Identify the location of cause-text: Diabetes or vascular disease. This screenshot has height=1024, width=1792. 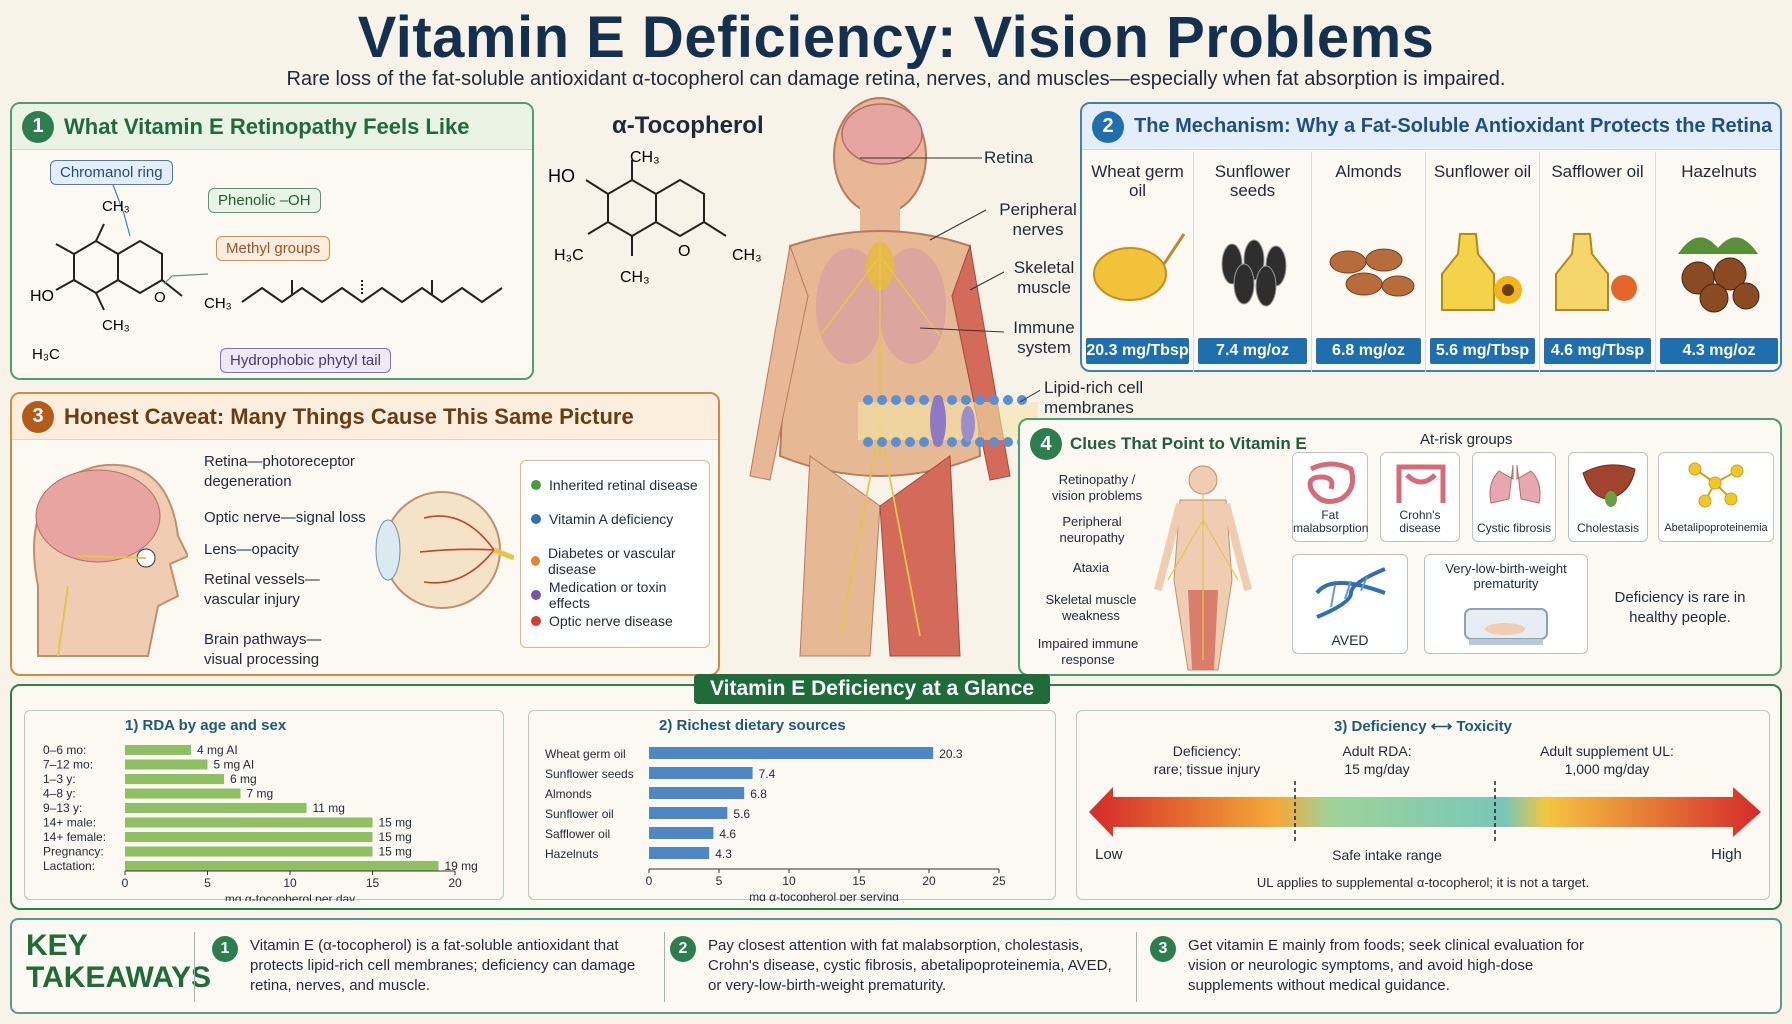
(611, 561).